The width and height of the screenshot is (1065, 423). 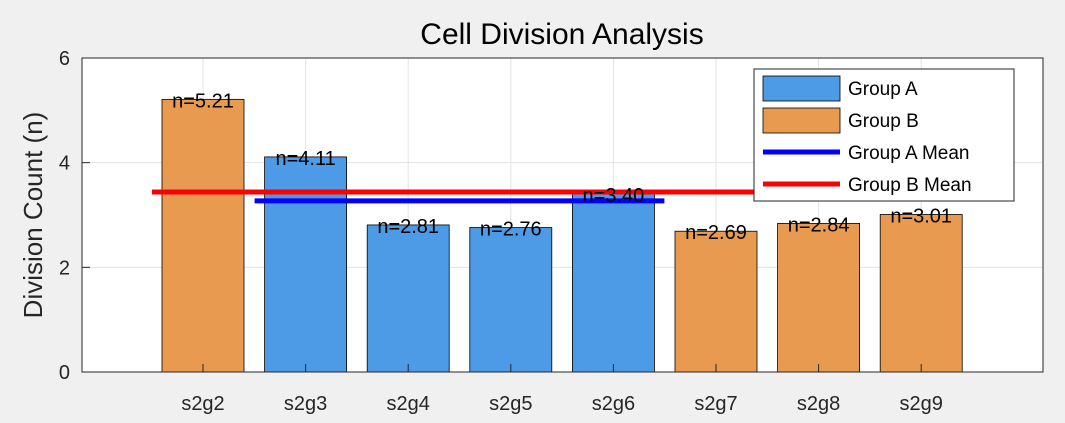 What do you see at coordinates (33, 215) in the screenshot?
I see `y-axis-label: Division Count (n)` at bounding box center [33, 215].